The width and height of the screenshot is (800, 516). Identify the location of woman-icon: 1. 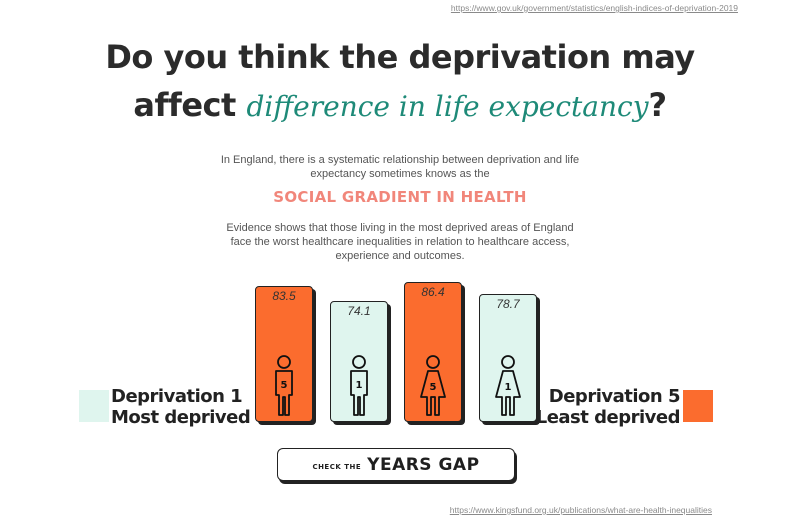
(508, 385).